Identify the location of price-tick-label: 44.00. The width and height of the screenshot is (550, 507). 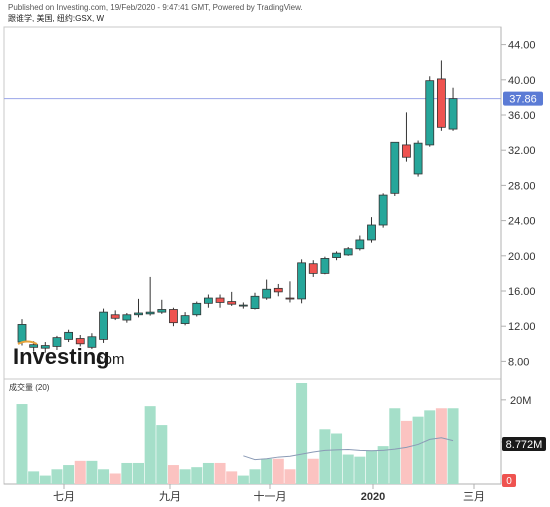
(522, 46).